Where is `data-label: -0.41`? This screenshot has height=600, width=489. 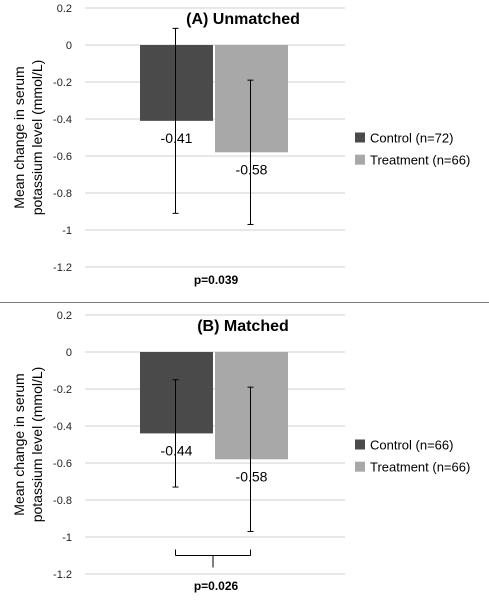
data-label: -0.41 is located at coordinates (177, 138).